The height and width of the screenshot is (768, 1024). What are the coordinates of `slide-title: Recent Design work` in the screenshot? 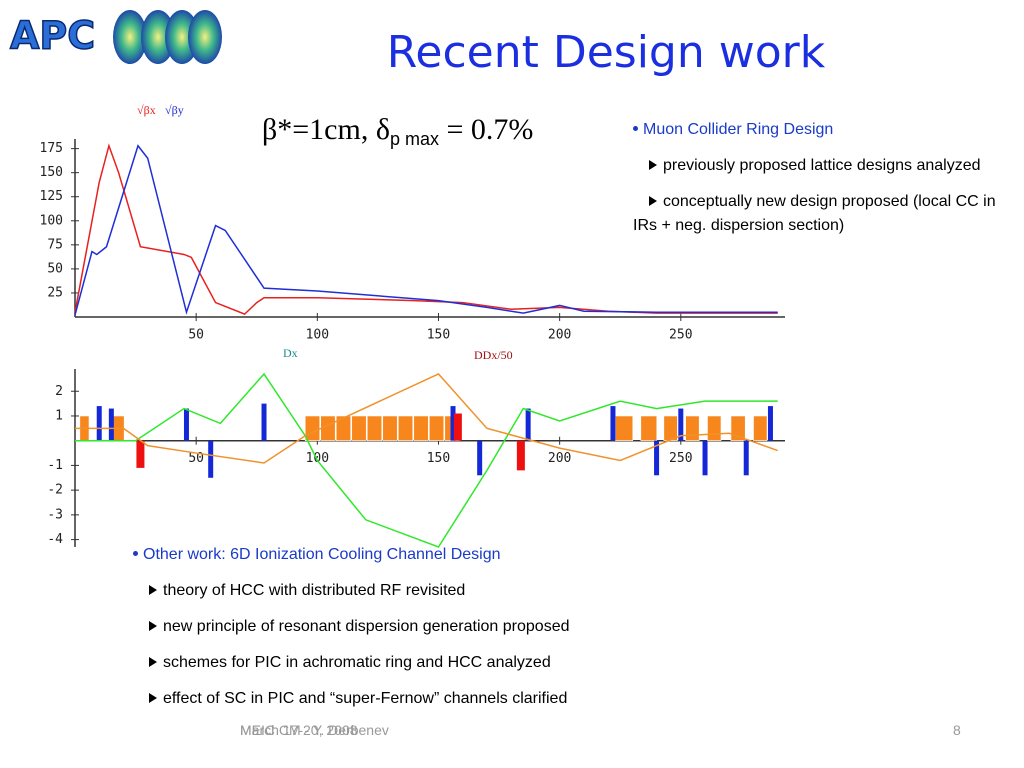 It's located at (606, 52).